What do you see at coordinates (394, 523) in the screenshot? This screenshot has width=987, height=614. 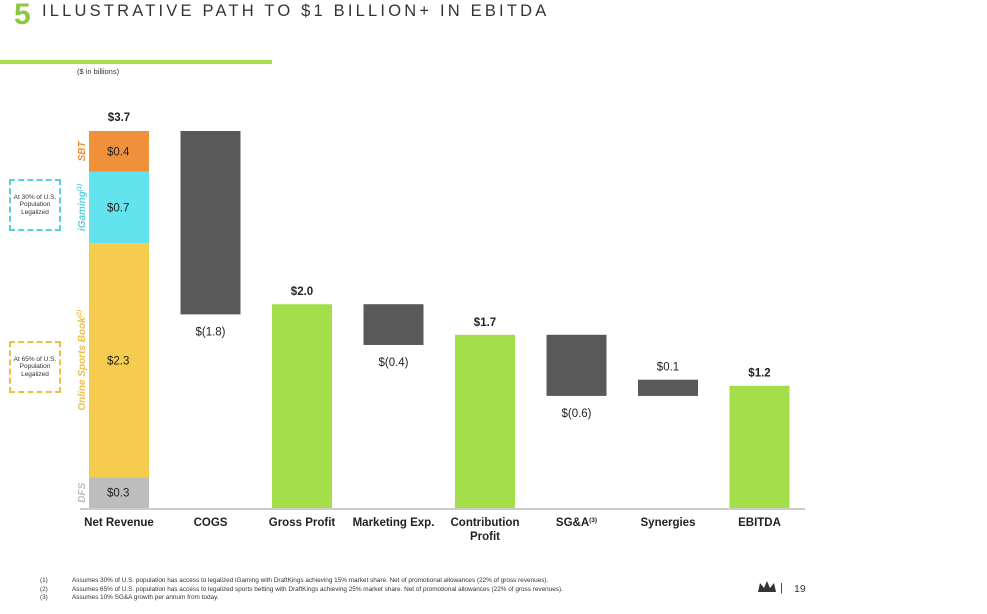 I see `category-label: Marketing Exp.` at bounding box center [394, 523].